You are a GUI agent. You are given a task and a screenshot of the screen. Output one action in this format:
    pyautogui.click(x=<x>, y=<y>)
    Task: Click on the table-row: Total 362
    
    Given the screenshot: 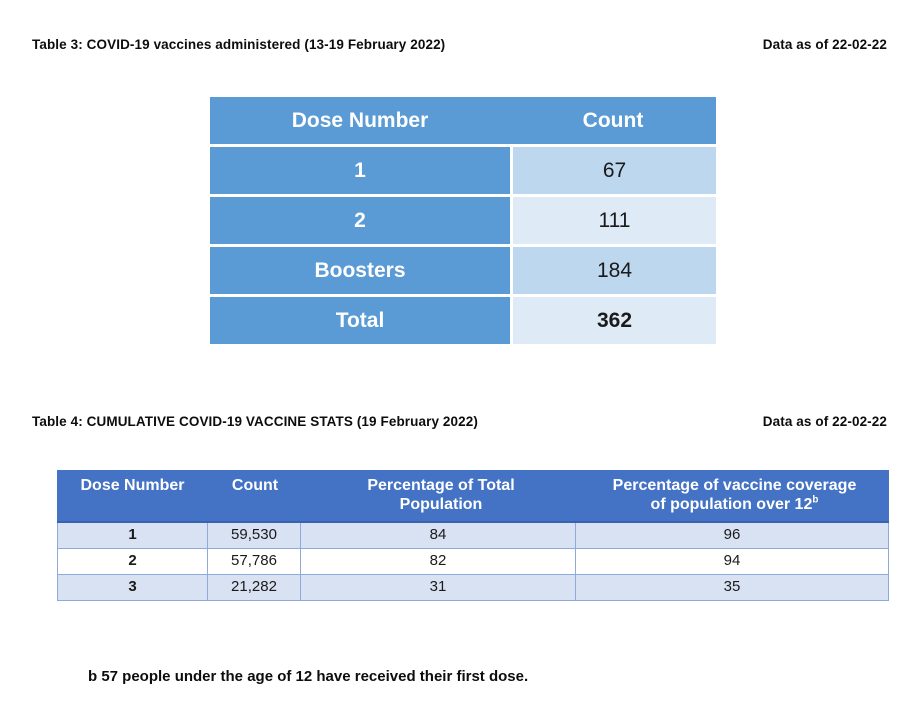 What is the action you would take?
    pyautogui.click(x=463, y=320)
    